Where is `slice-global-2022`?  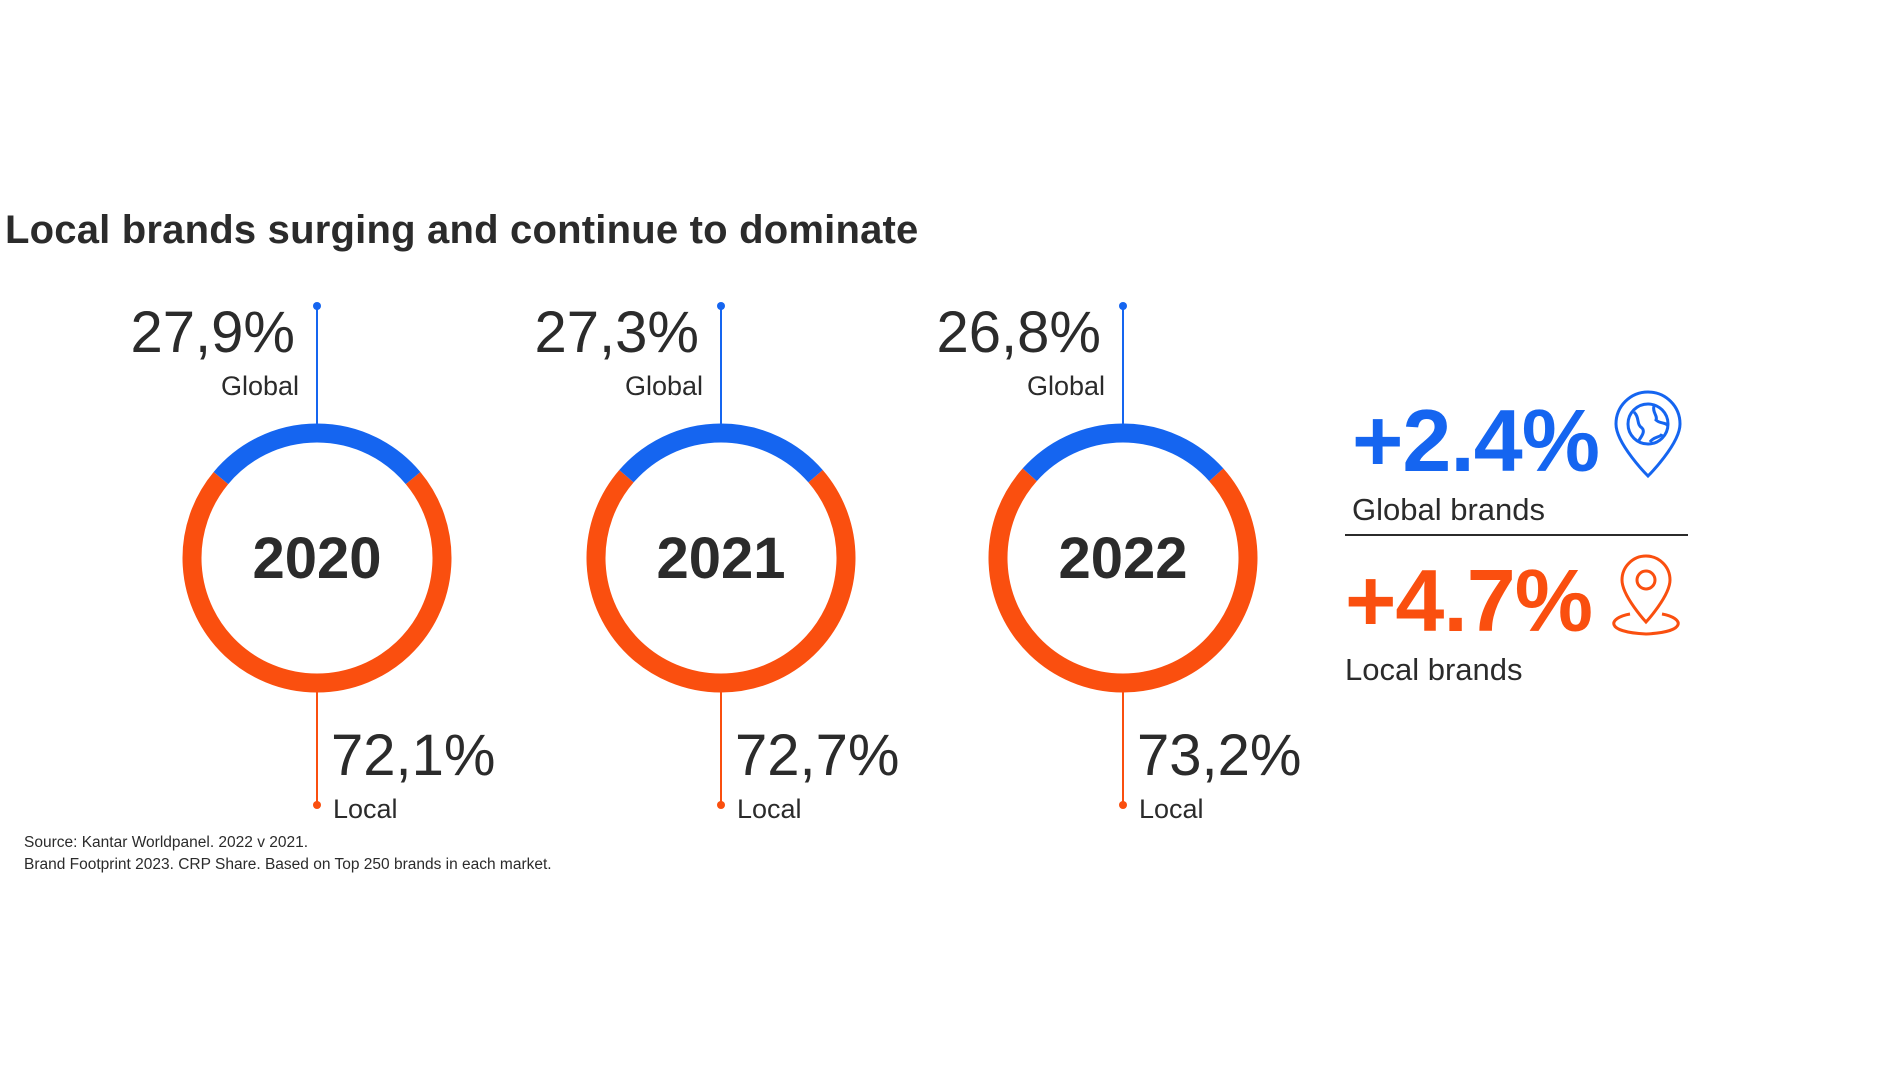
slice-global-2022 is located at coordinates (1123, 452).